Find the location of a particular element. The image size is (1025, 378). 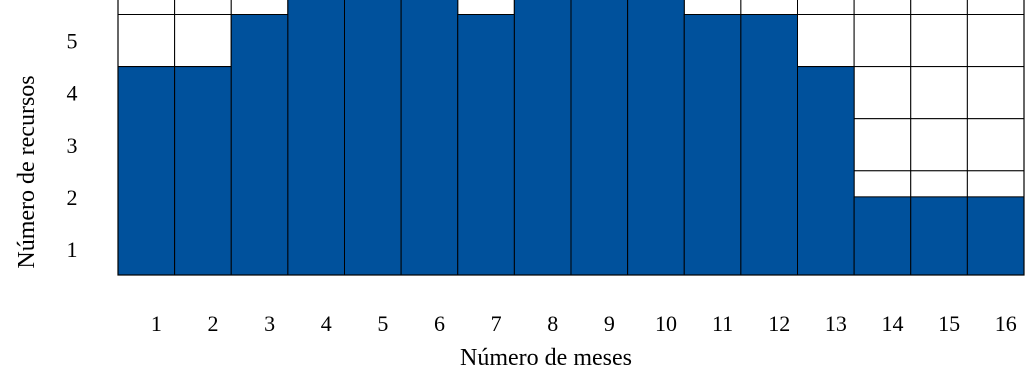

x-tick-label: 5 is located at coordinates (382, 323).